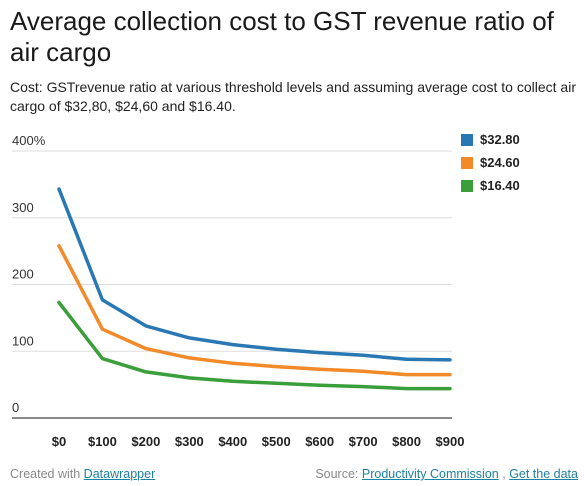 Image resolution: width=584 pixels, height=486 pixels. Describe the element at coordinates (500, 185) in the screenshot. I see `legend-label-16-40: $16.40` at that location.